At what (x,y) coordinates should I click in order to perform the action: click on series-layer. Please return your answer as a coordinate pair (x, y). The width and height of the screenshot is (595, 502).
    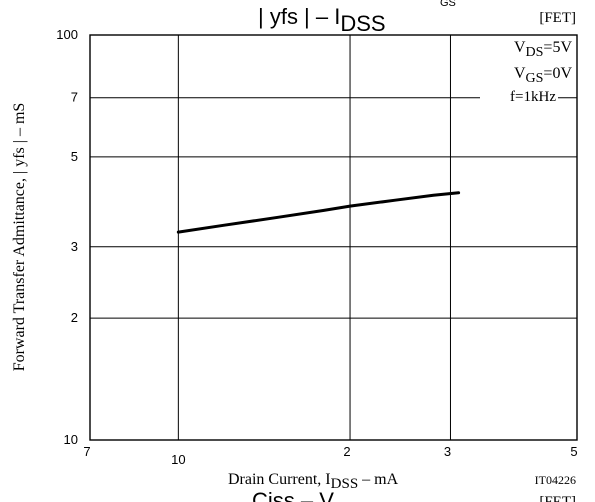
    Looking at the image, I should click on (318, 212).